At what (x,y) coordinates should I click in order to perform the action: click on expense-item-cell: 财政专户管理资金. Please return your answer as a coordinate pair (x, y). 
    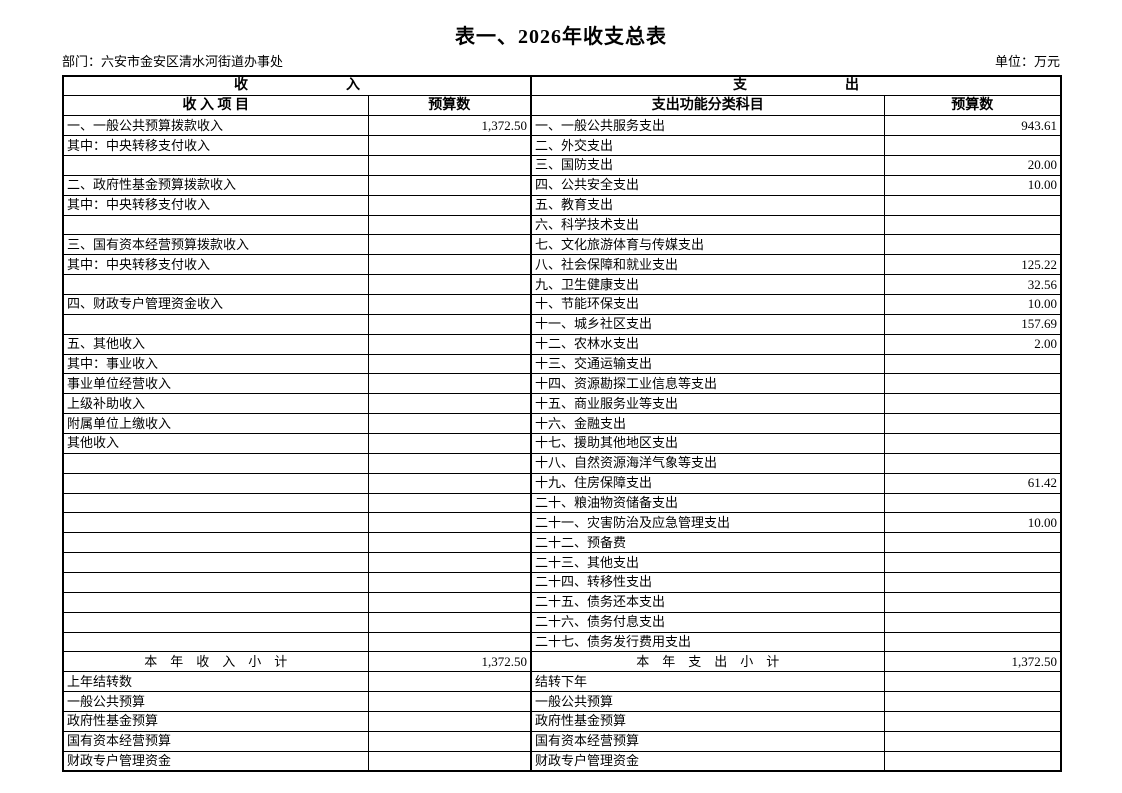
    Looking at the image, I should click on (707, 761).